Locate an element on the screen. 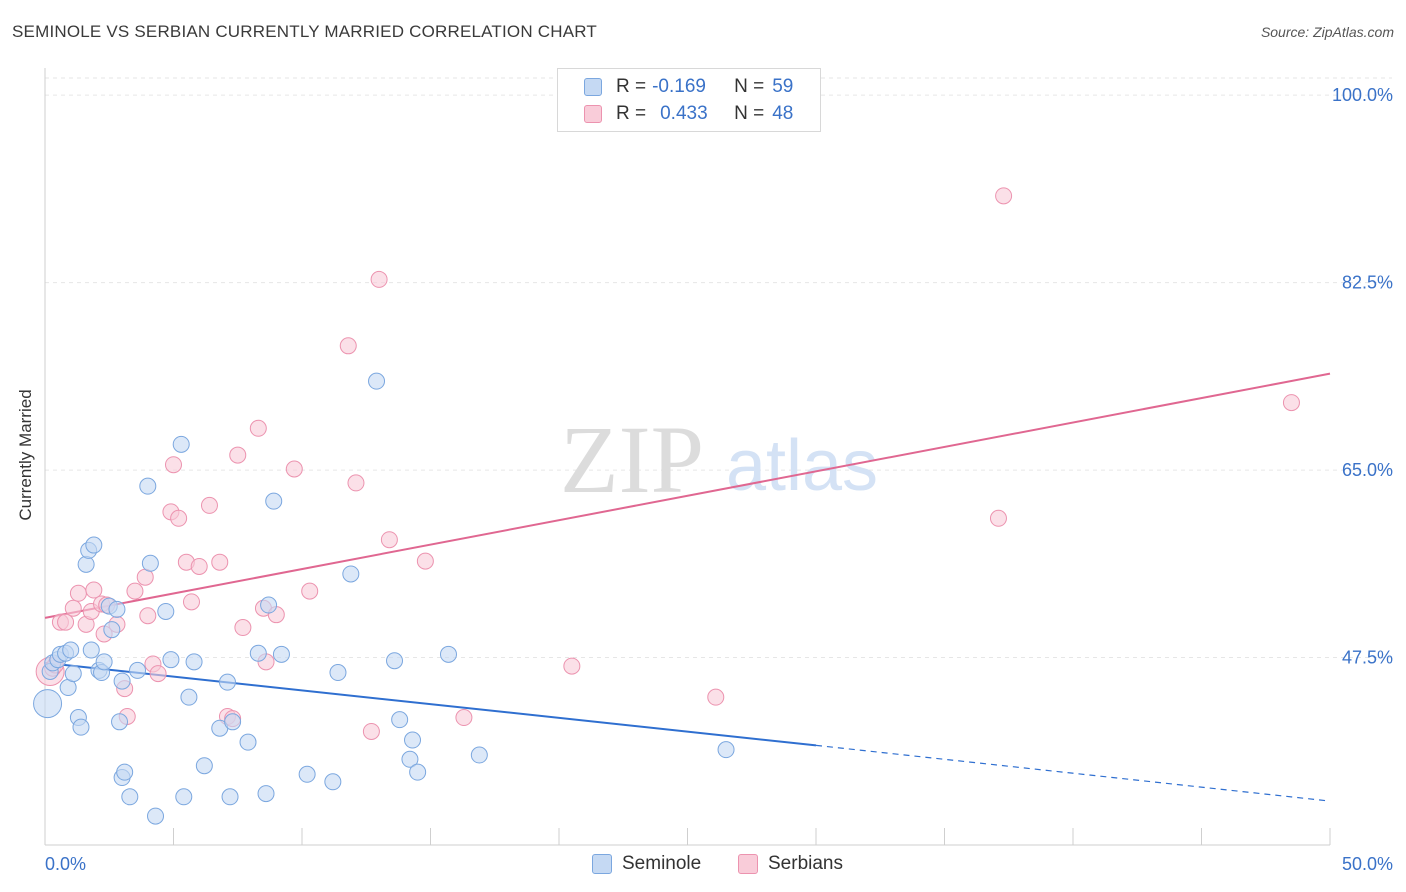 Image resolution: width=1406 pixels, height=892 pixels. serbians-legend-swatch is located at coordinates (748, 864).